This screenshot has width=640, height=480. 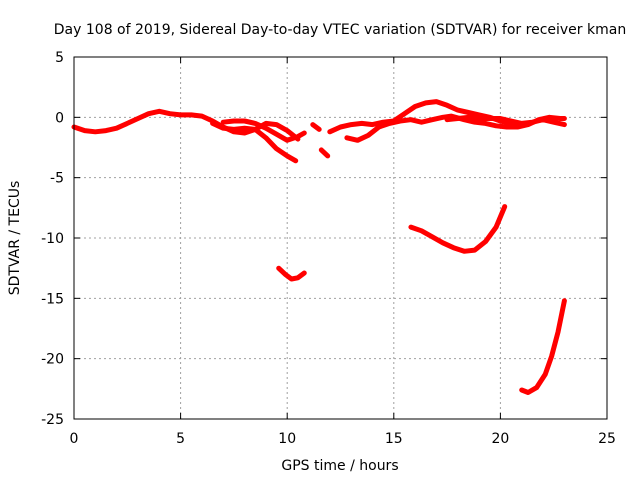 What do you see at coordinates (339, 466) in the screenshot?
I see `x-axis-label: GPS time / hours` at bounding box center [339, 466].